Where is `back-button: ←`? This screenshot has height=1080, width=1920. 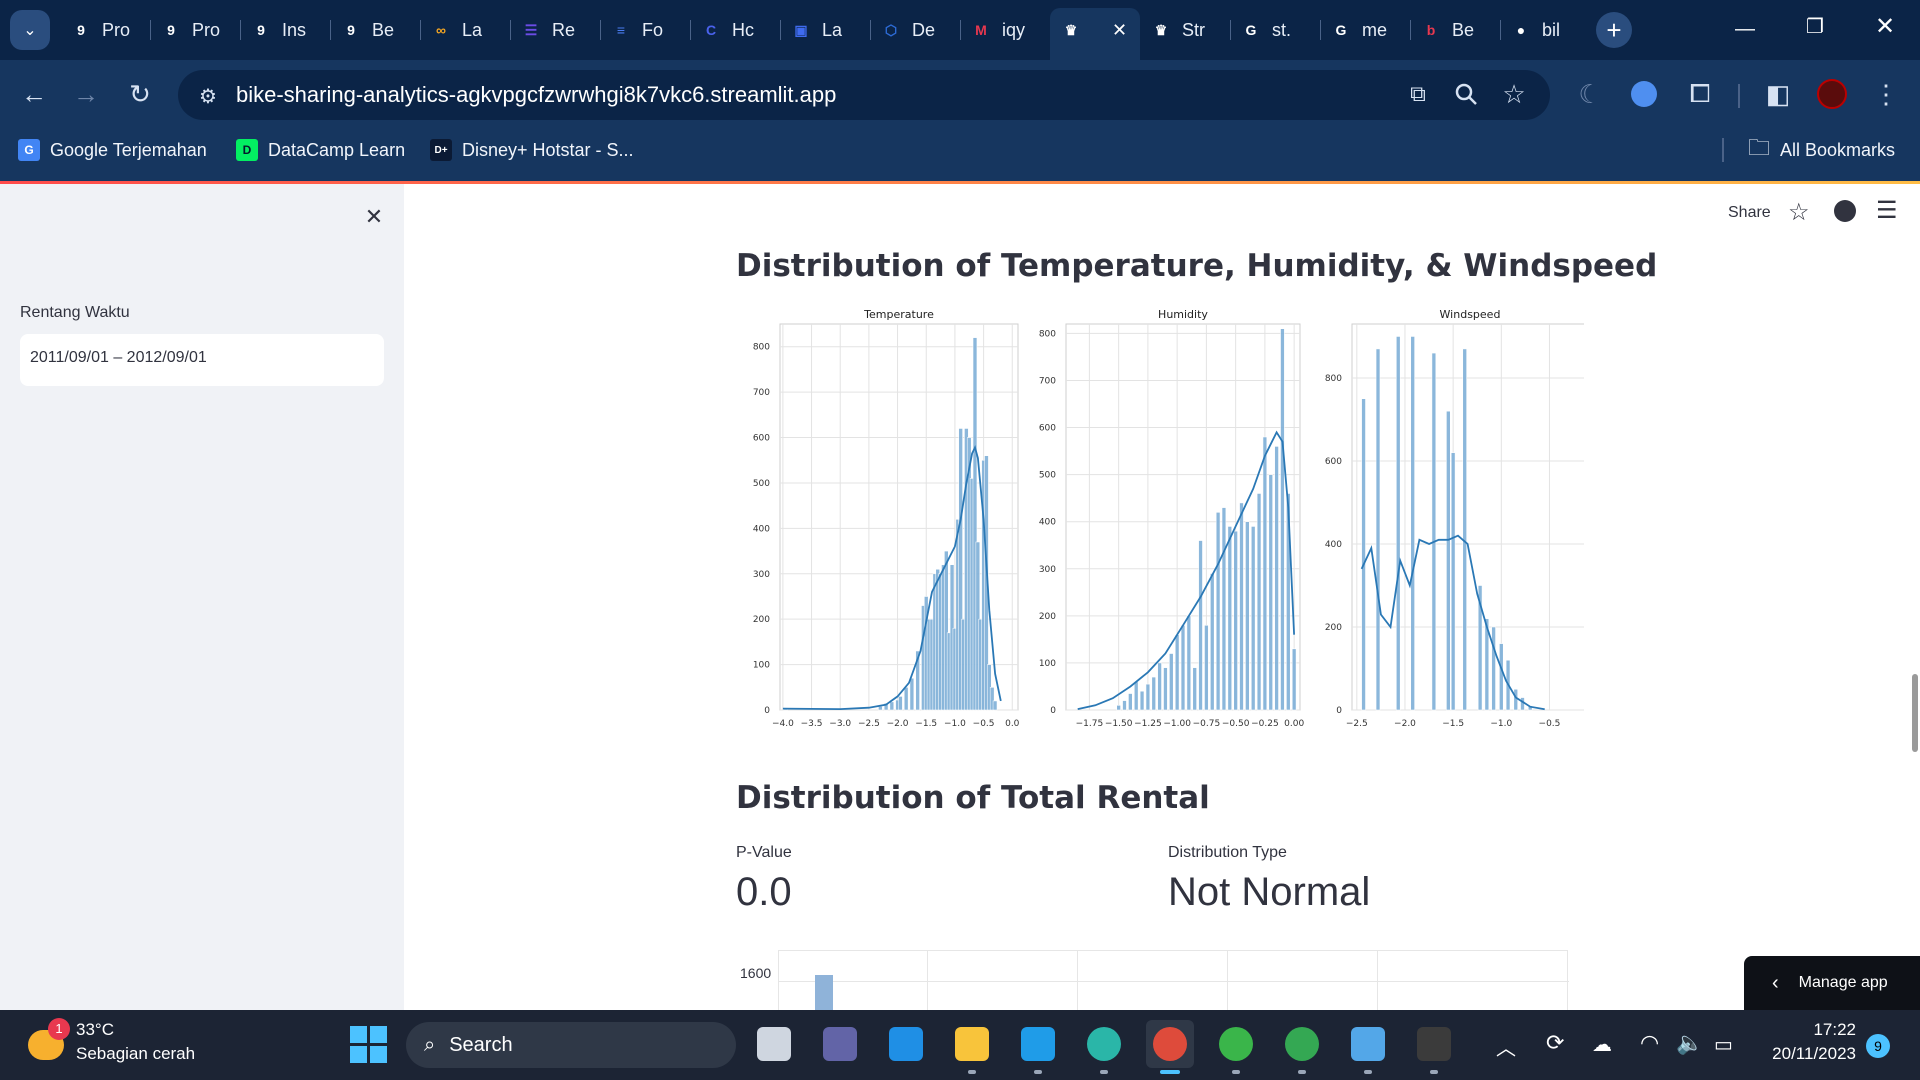
back-button: ← is located at coordinates (34, 94).